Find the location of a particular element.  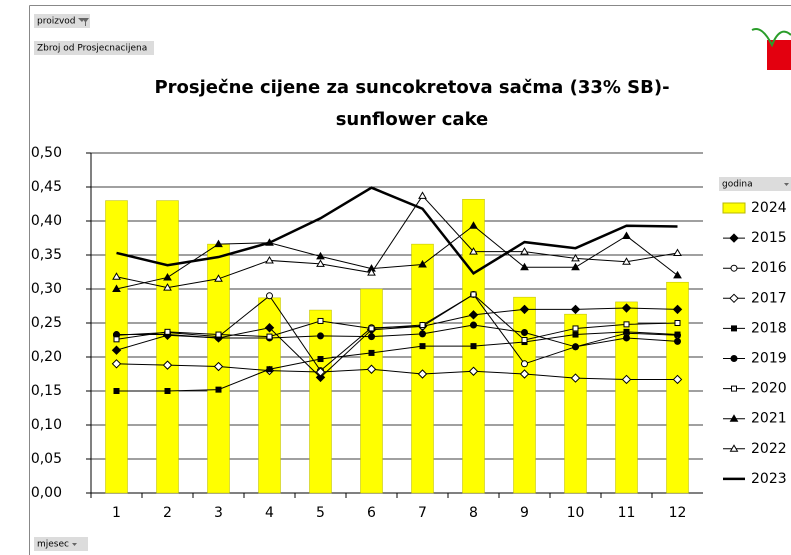

y-tick-label: 0,45 is located at coordinates (46, 187).